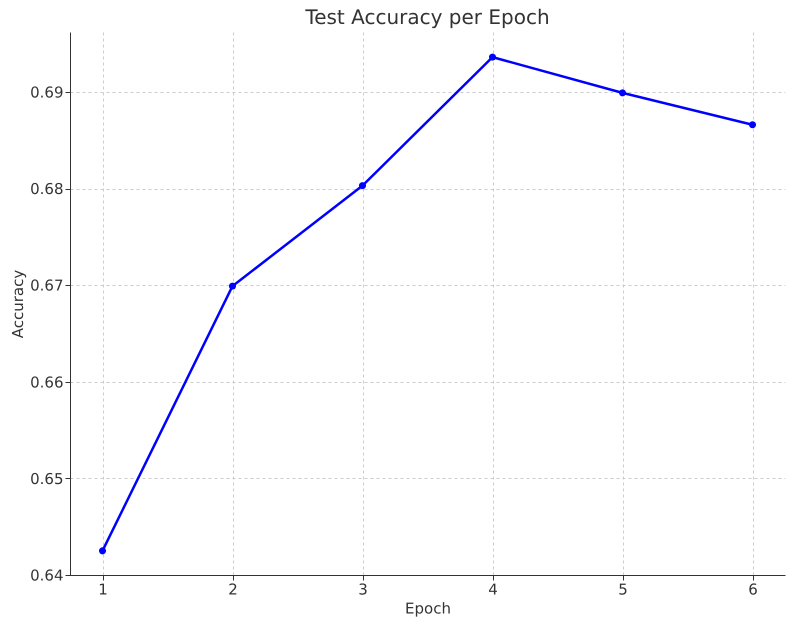  I want to click on y-tick-label: 0.69, so click(47, 92).